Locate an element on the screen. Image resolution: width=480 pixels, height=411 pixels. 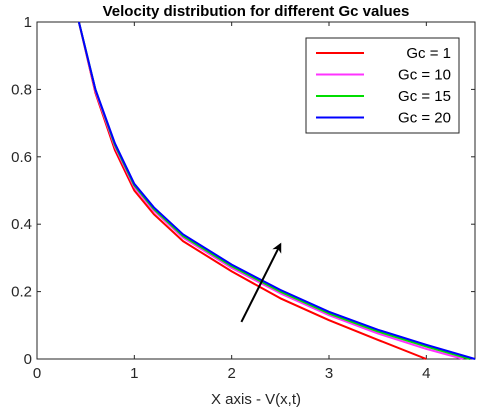
y-tick-label: 0.4 is located at coordinates (21, 224).